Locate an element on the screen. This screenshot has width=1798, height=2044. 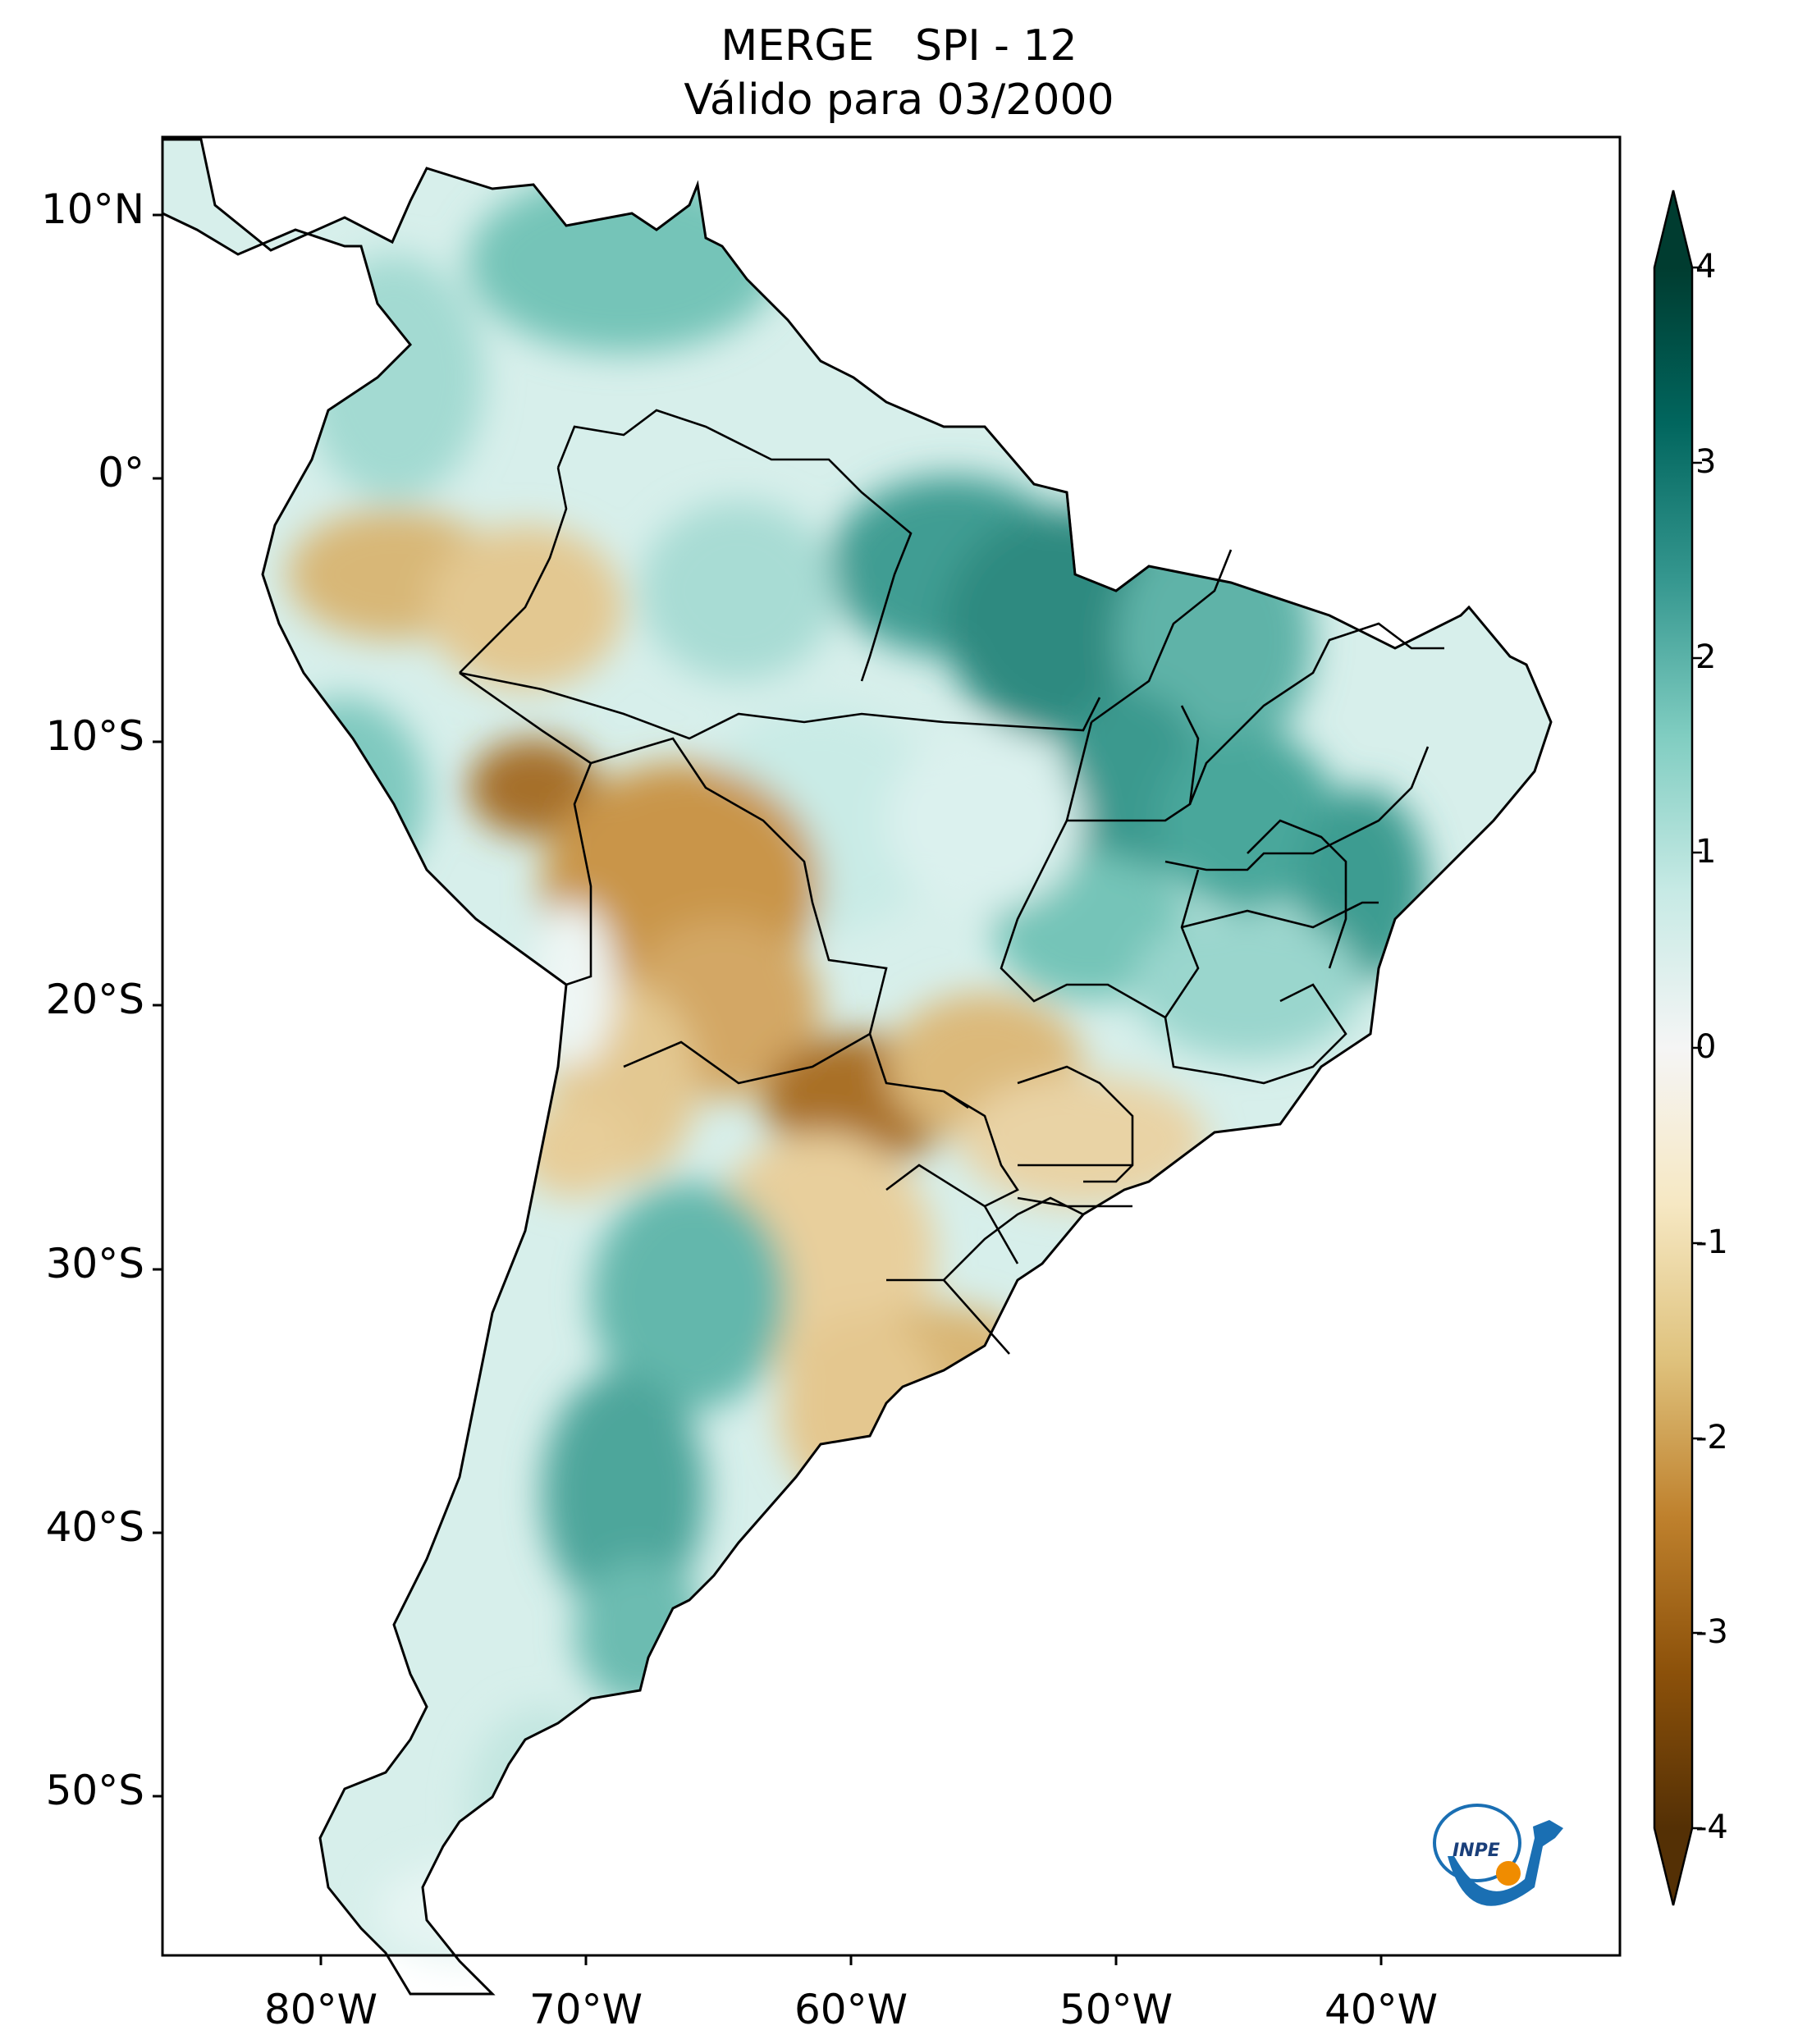
lon-label-70w: 70°W is located at coordinates (585, 2010).